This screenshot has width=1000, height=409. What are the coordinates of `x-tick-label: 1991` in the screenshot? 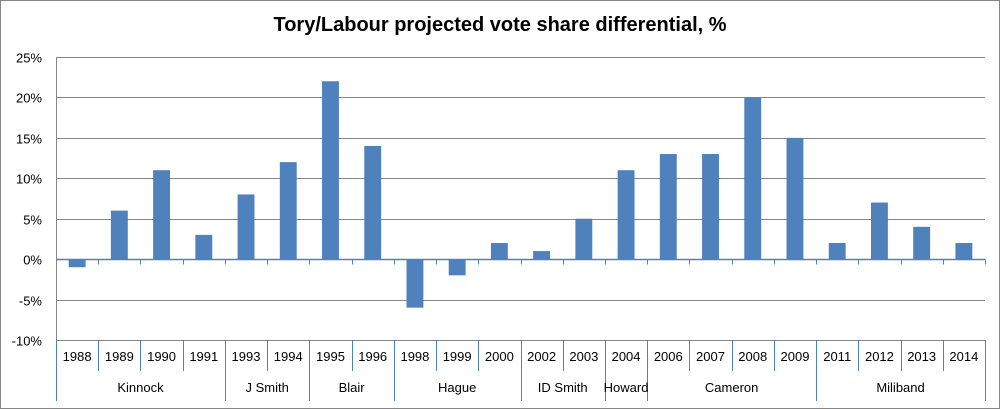 It's located at (203, 356).